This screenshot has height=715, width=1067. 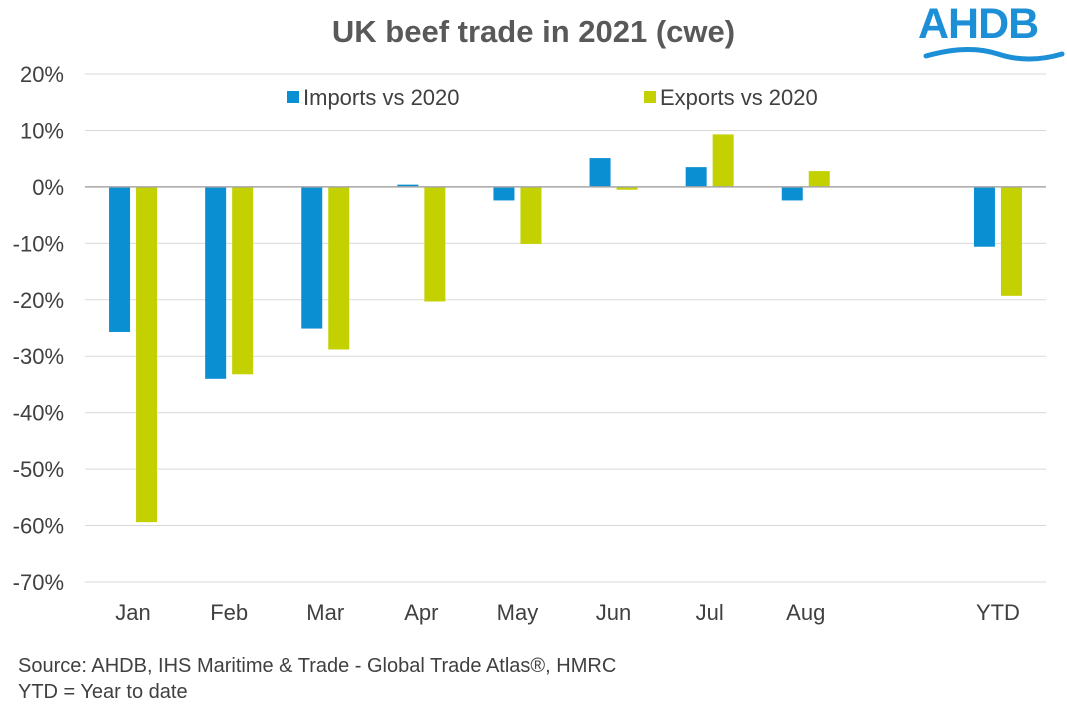 I want to click on x-tick-label: May, so click(x=518, y=612).